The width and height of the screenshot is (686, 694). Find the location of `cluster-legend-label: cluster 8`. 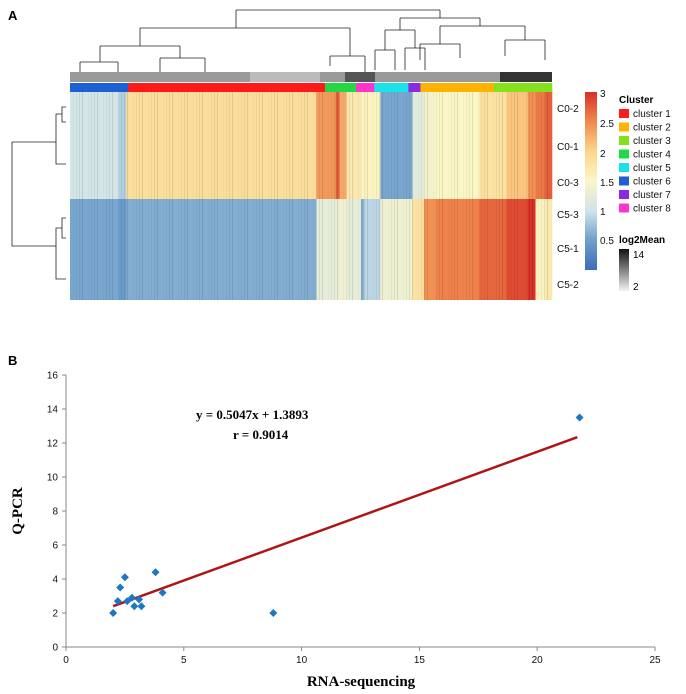

cluster-legend-label: cluster 8 is located at coordinates (652, 209).